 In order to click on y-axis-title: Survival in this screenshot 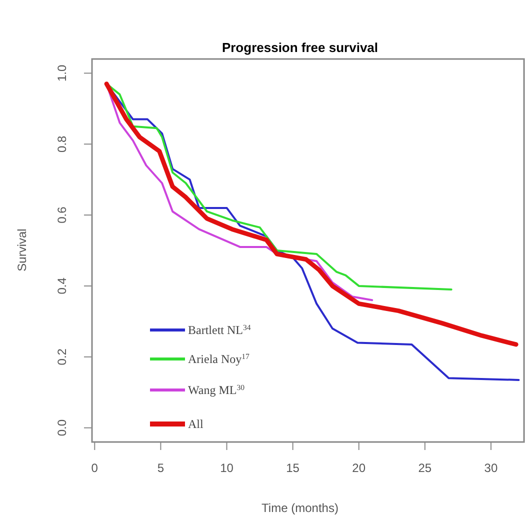, I will do `click(22, 250)`.